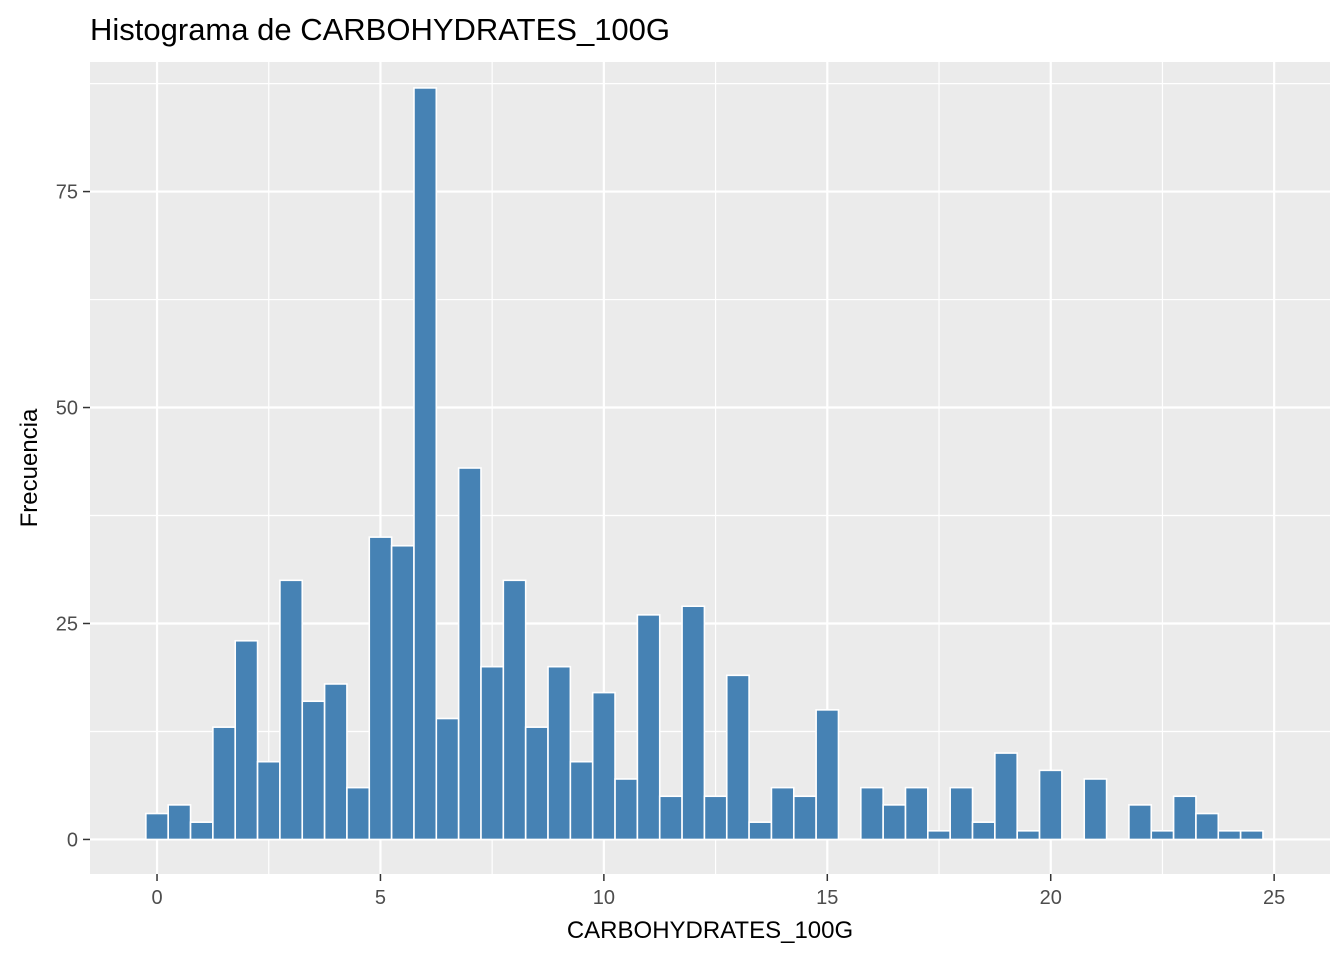 Image resolution: width=1344 pixels, height=960 pixels. Describe the element at coordinates (604, 898) in the screenshot. I see `x-tick-label: 10` at that location.